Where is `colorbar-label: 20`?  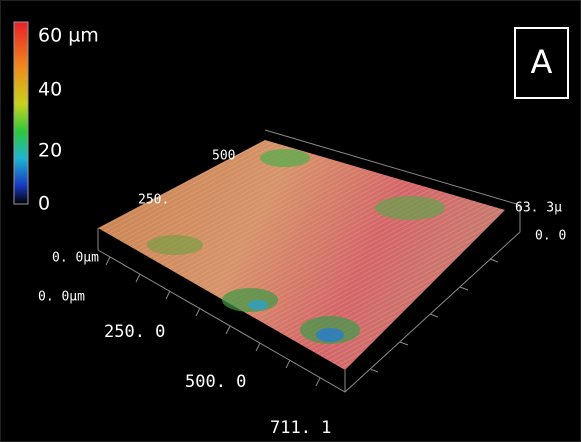 colorbar-label: 20 is located at coordinates (50, 151).